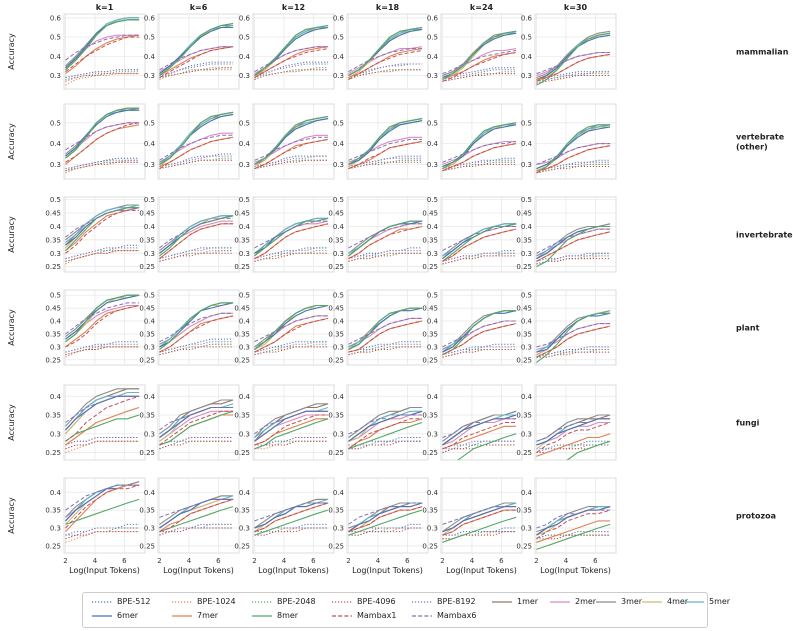 The image size is (793, 631). What do you see at coordinates (192, 141) in the screenshot?
I see `subplot-r1-c1: 0.3 0.4 0.5` at bounding box center [192, 141].